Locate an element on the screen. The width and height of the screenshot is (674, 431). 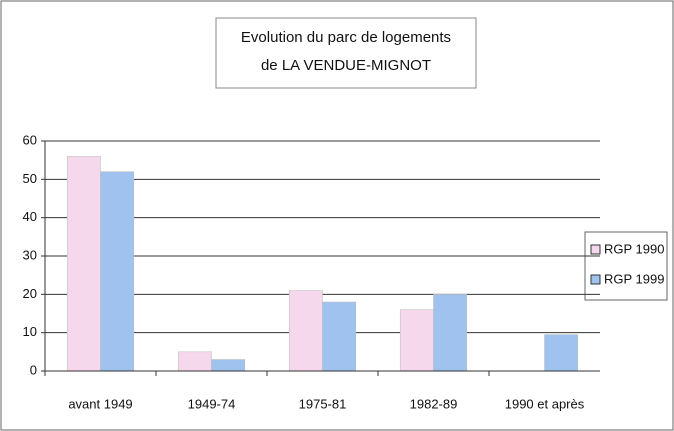
chart-title: Evolution du parc de logements is located at coordinates (346, 37).